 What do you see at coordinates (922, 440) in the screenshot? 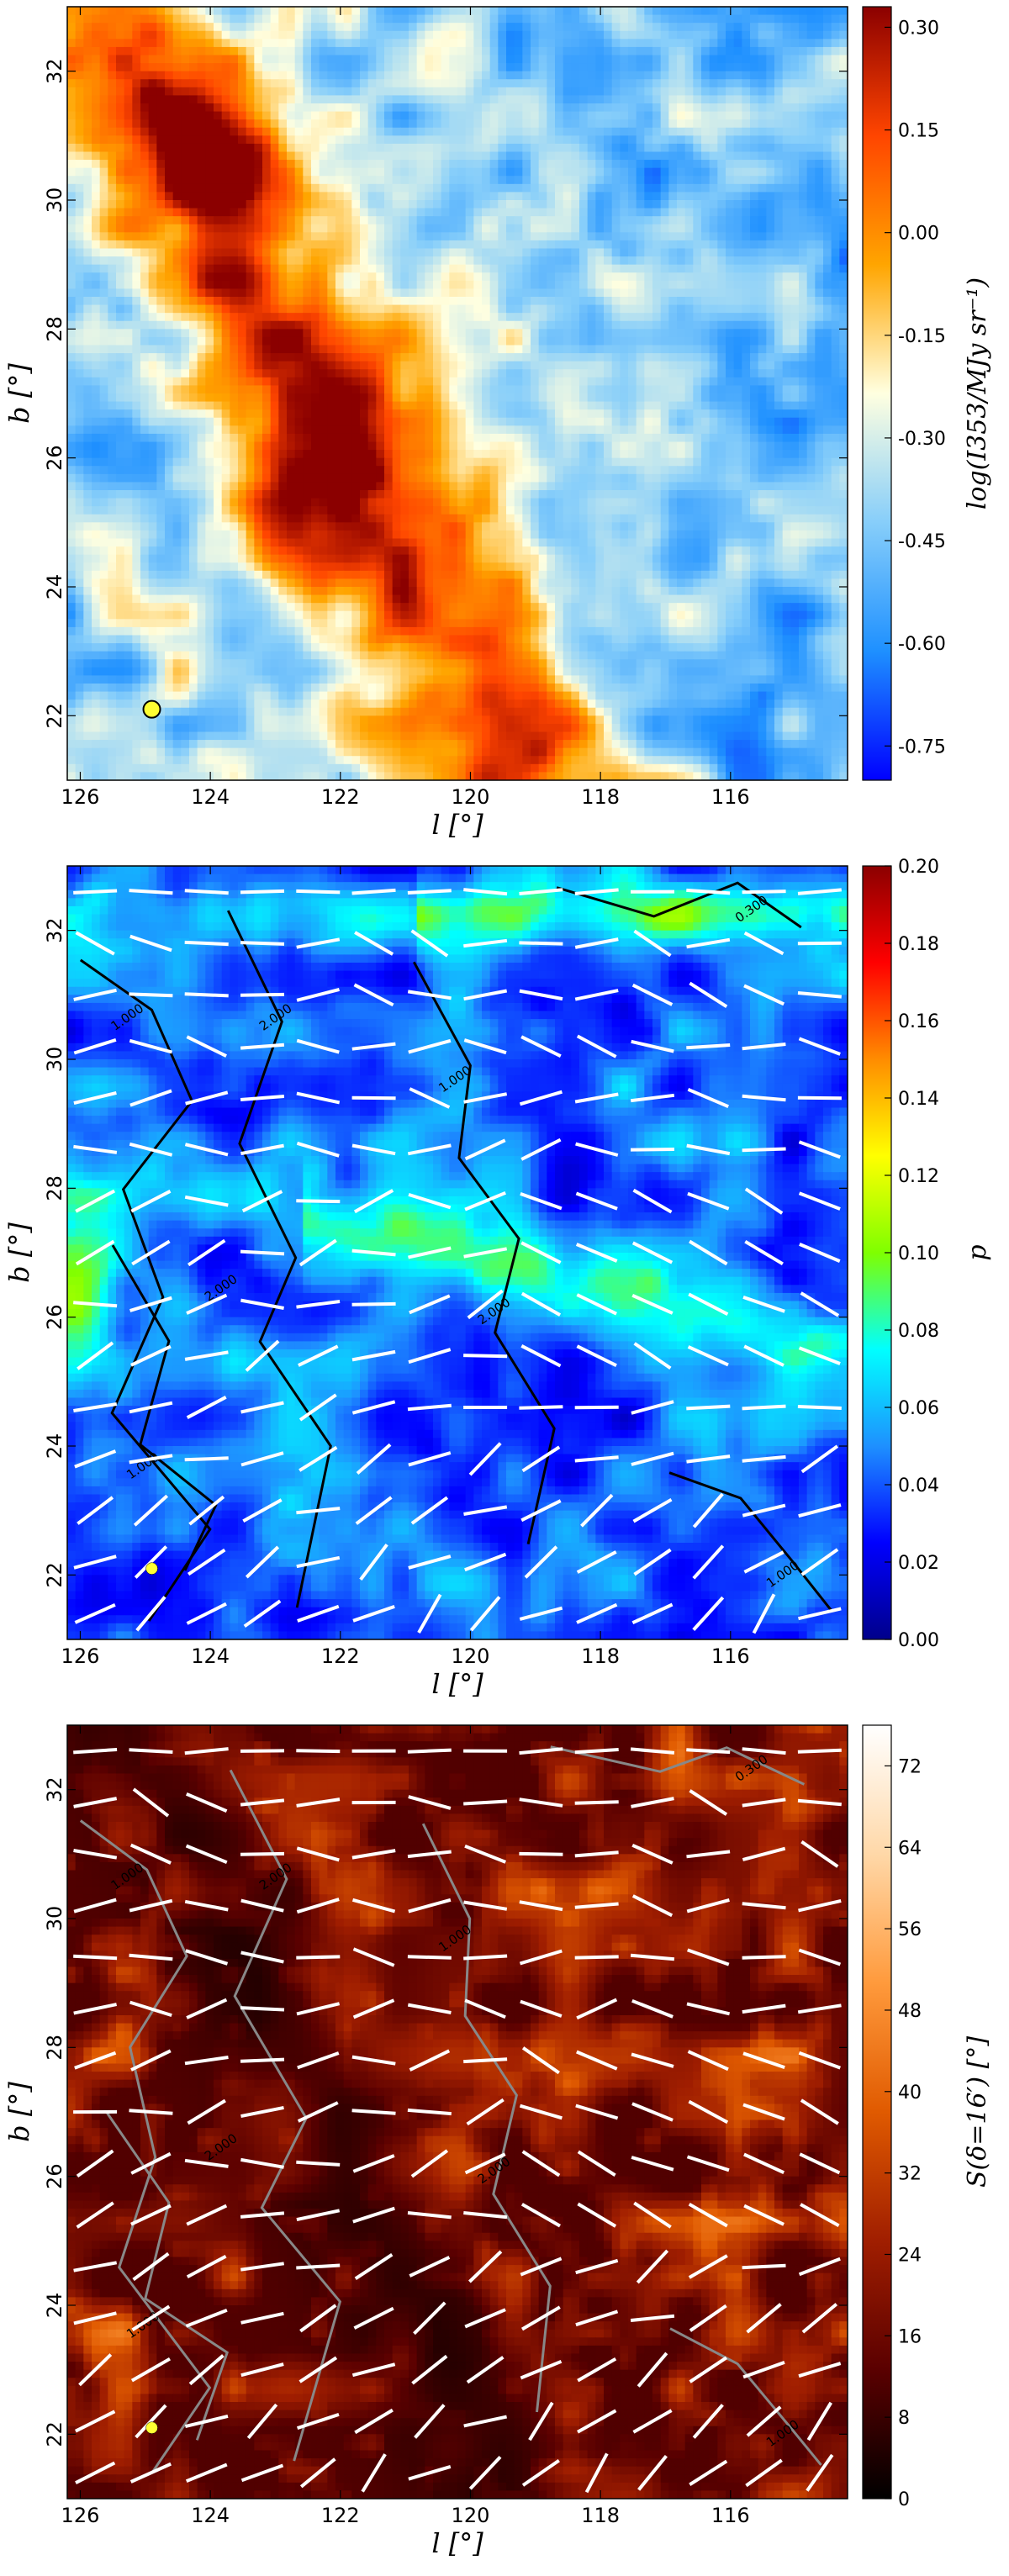
I see `colorbar-tick-label: -0.30` at bounding box center [922, 440].